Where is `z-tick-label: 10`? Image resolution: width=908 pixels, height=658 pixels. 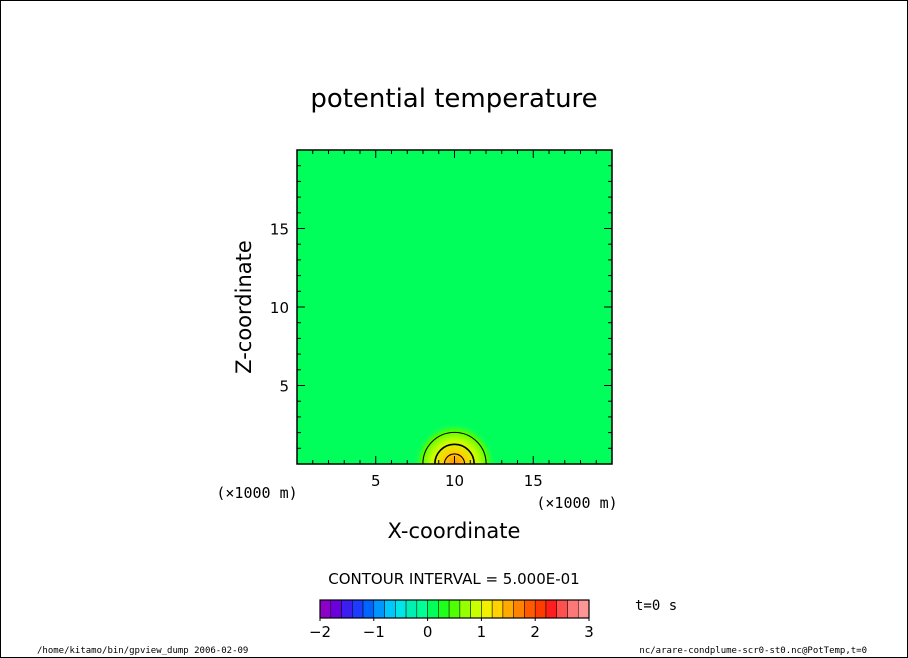 z-tick-label: 10 is located at coordinates (279, 308).